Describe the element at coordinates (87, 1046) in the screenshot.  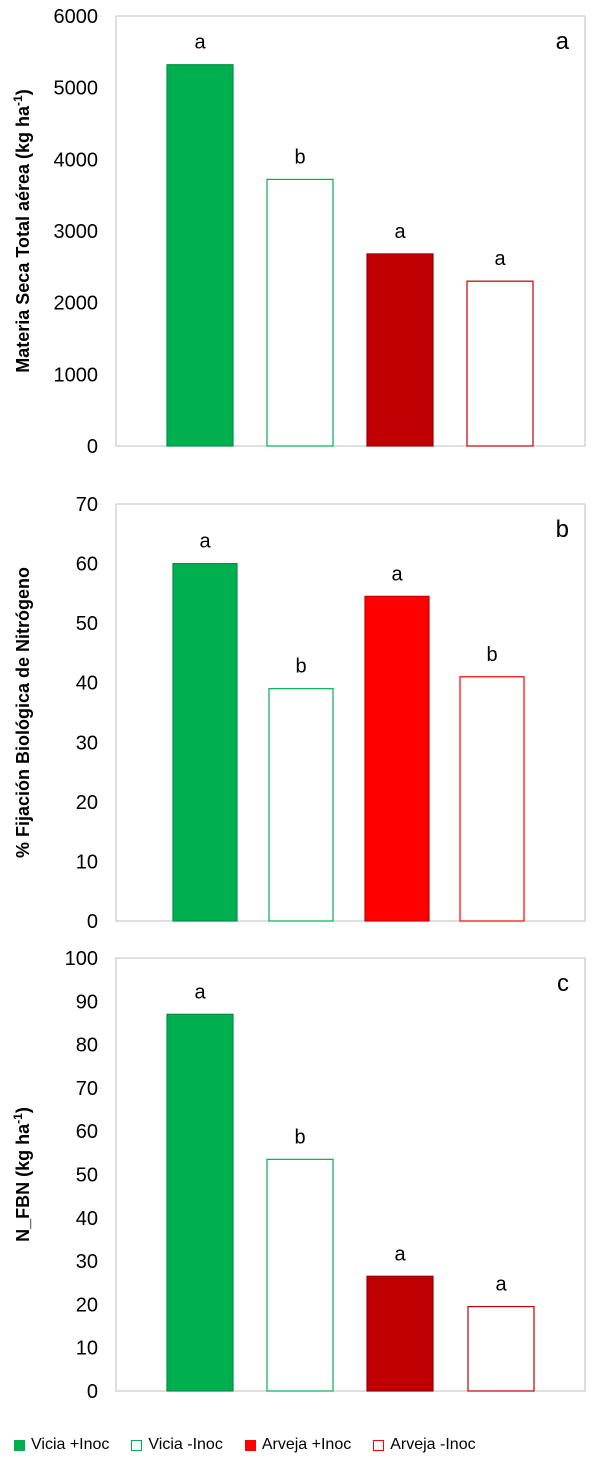
I see `y-tick-label-c: 80` at that location.